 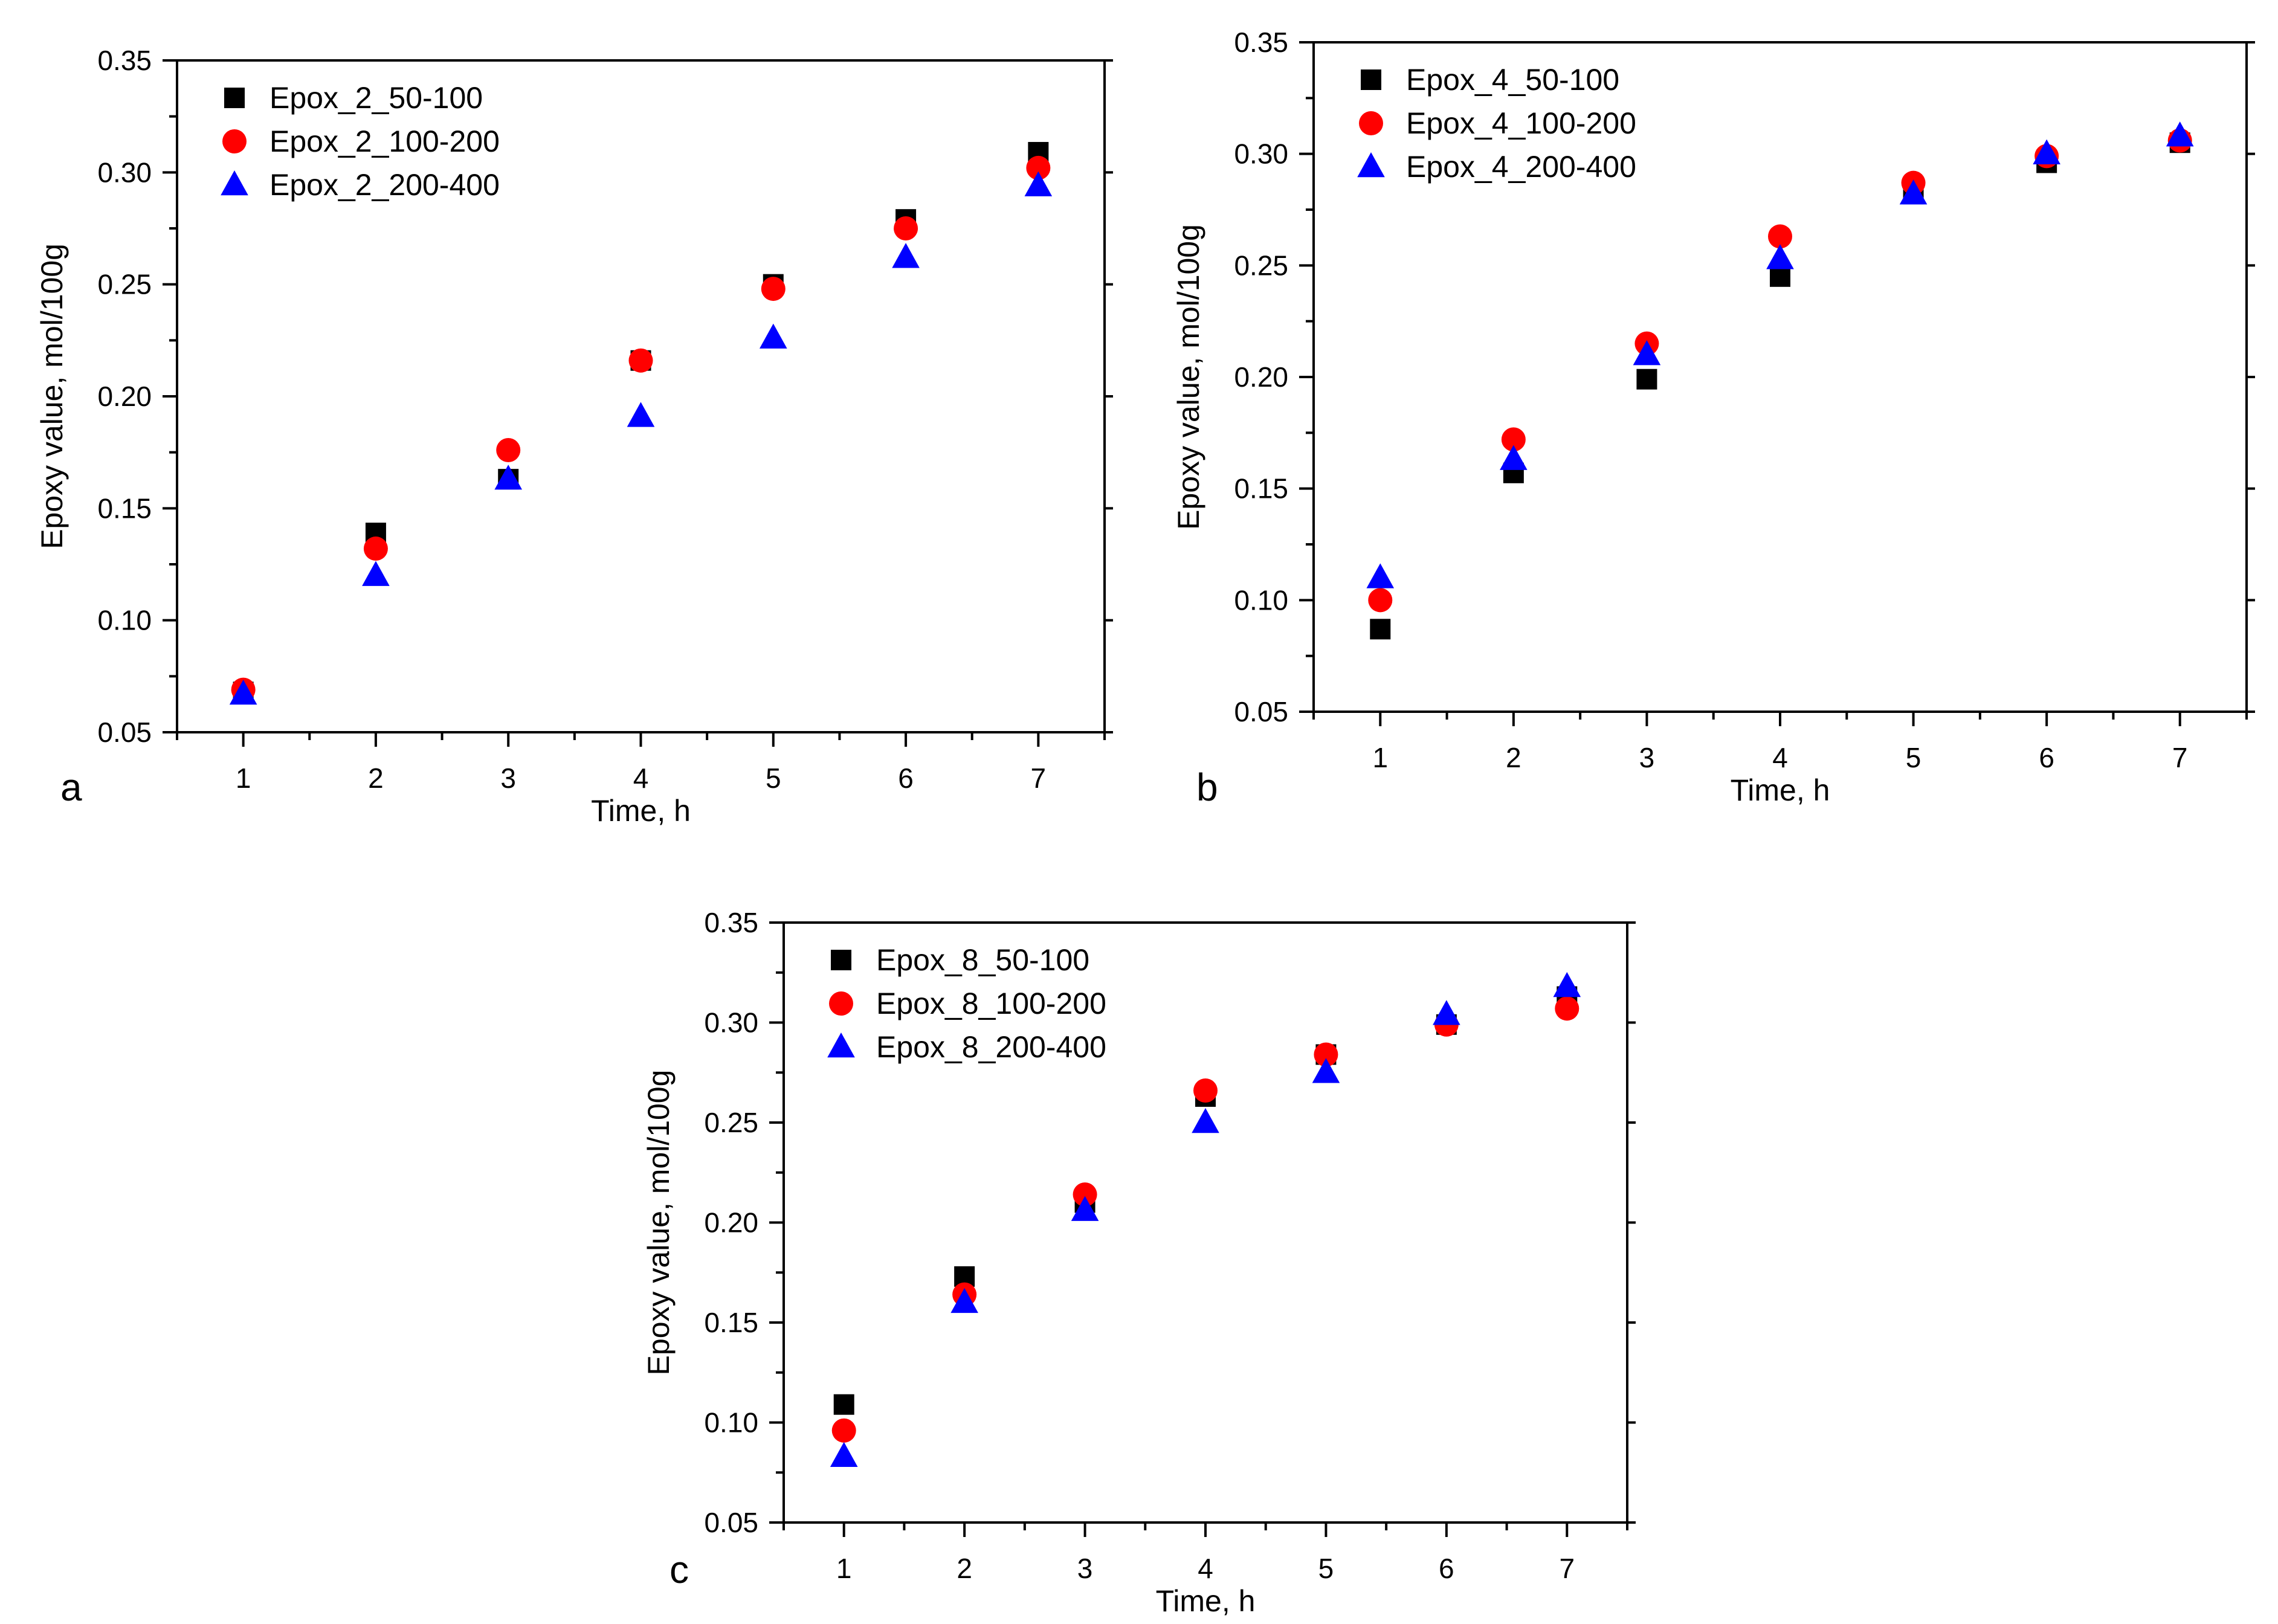 I want to click on legend-label: Epox_2_200-400, so click(x=385, y=185).